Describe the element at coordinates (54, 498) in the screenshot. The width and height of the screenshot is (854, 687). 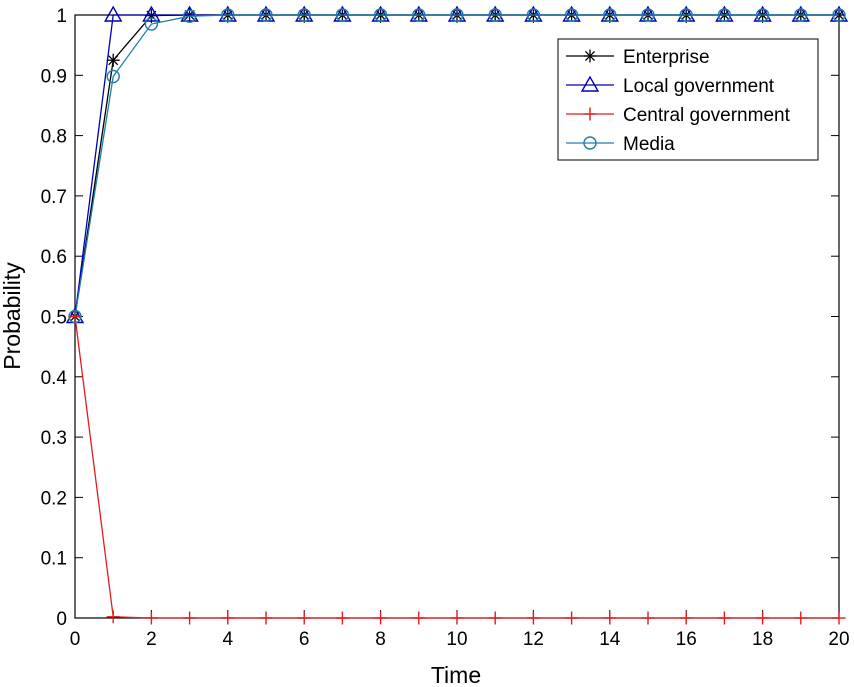
I see `y-tick-label: 0.2` at that location.